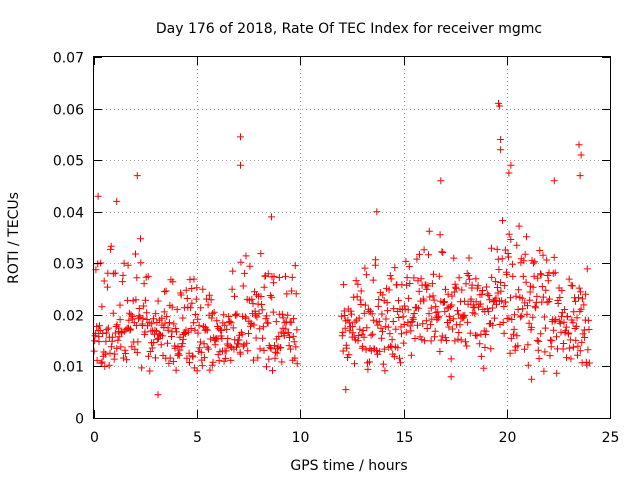  Describe the element at coordinates (508, 438) in the screenshot. I see `x-tick-label: 20` at that location.